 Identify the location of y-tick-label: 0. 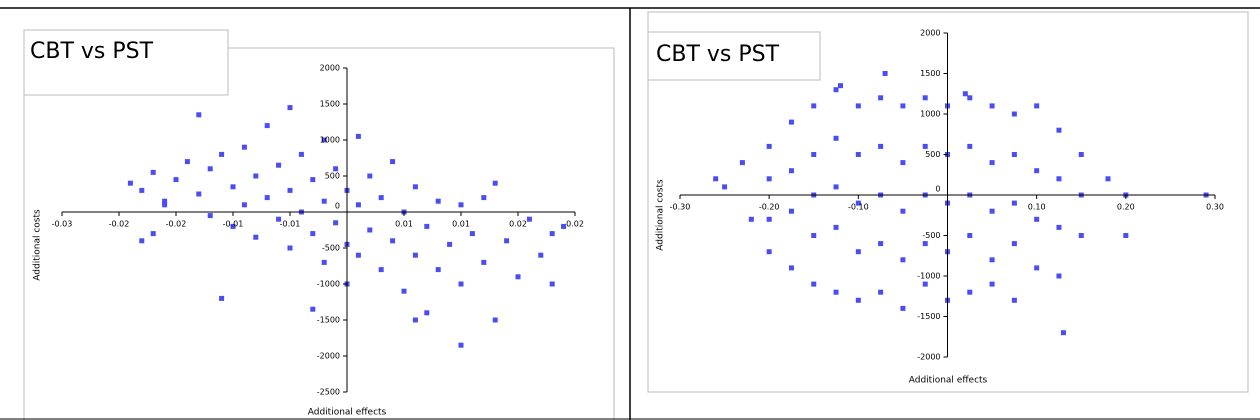
(337, 206).